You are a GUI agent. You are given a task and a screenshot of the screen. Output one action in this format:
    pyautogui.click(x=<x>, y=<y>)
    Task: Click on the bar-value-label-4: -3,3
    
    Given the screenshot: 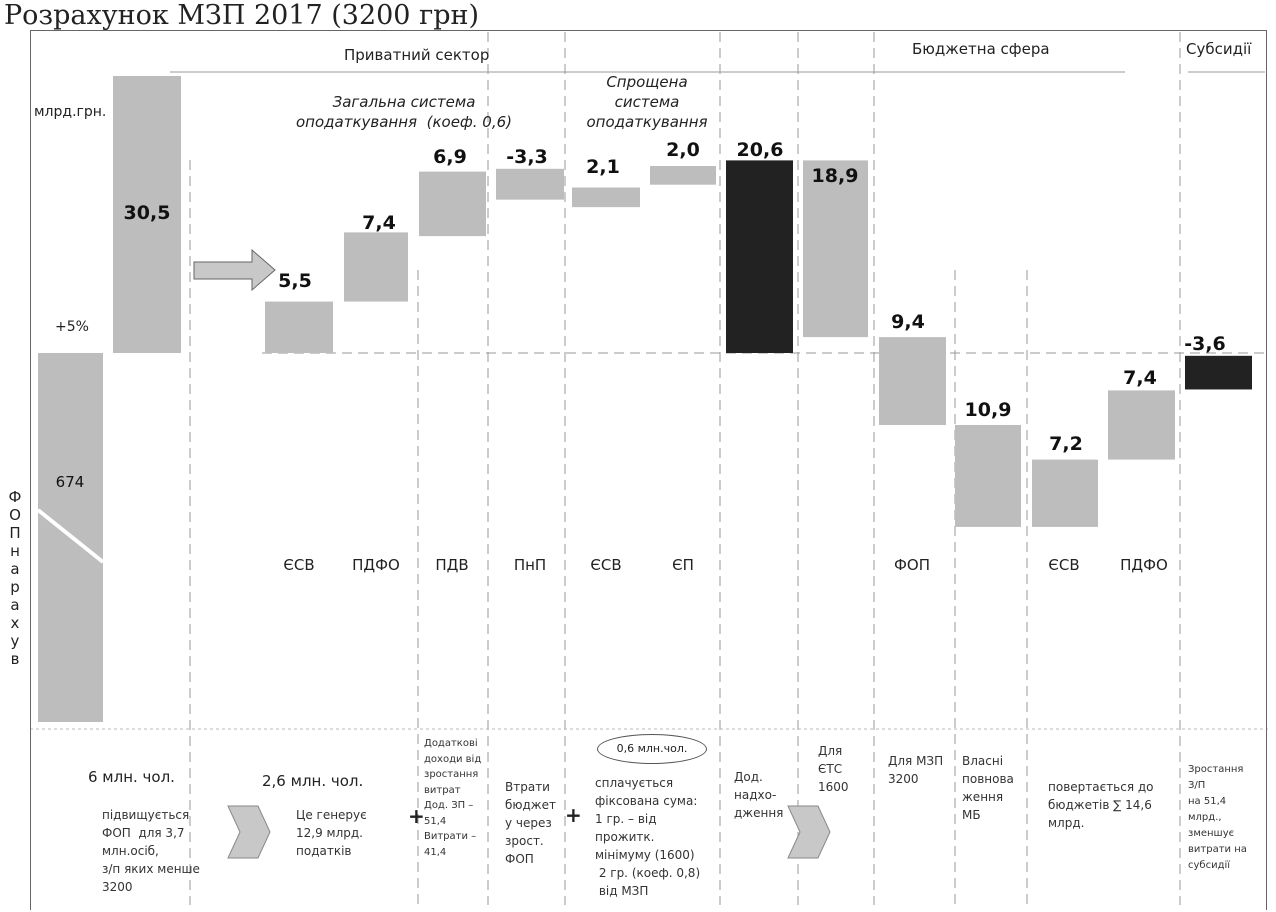 What is the action you would take?
    pyautogui.click(x=527, y=157)
    